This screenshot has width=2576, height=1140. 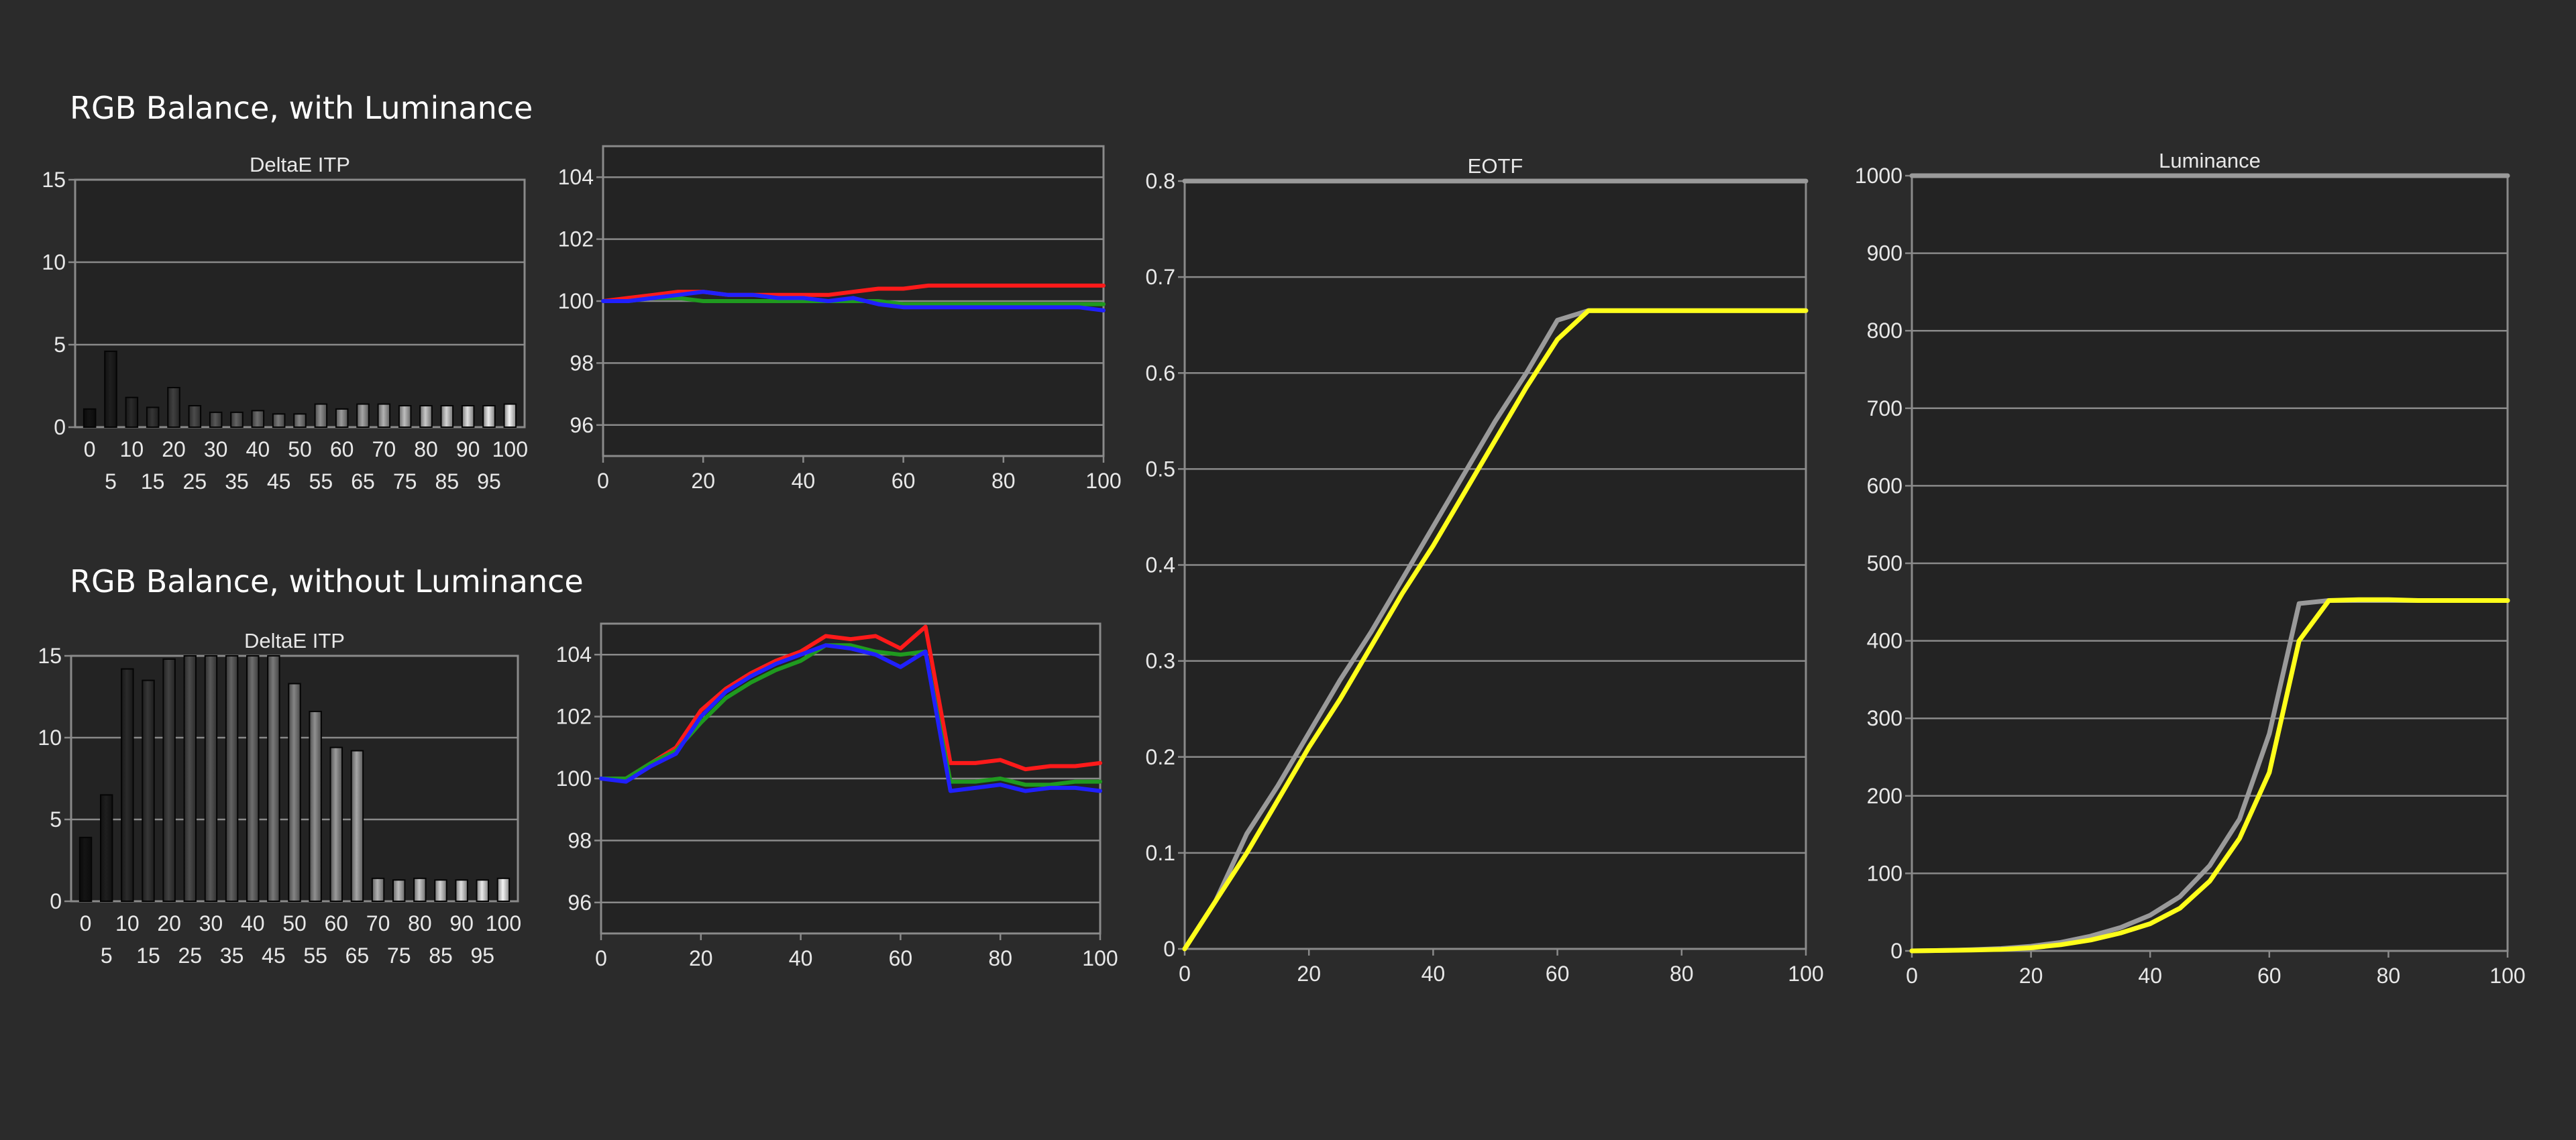 What do you see at coordinates (1160, 853) in the screenshot?
I see `eotf-y-tick-label: 0.1` at bounding box center [1160, 853].